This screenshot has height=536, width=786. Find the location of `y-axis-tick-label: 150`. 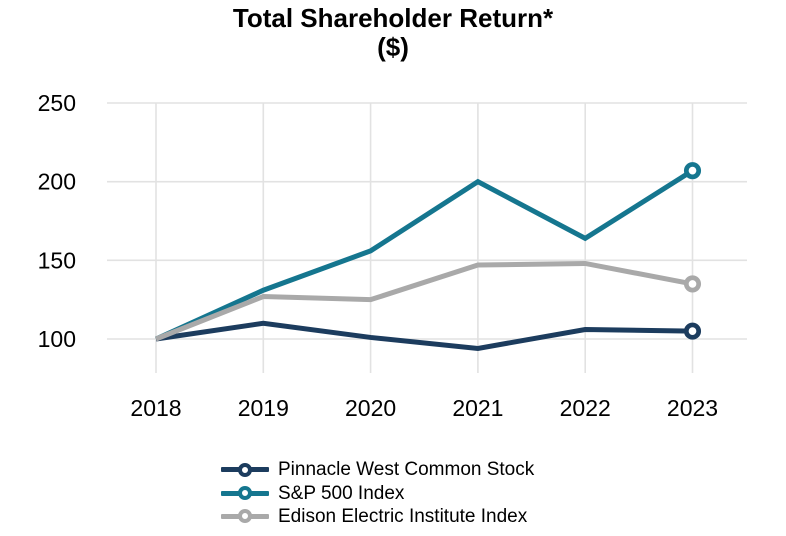

y-axis-tick-label: 150 is located at coordinates (57, 260).